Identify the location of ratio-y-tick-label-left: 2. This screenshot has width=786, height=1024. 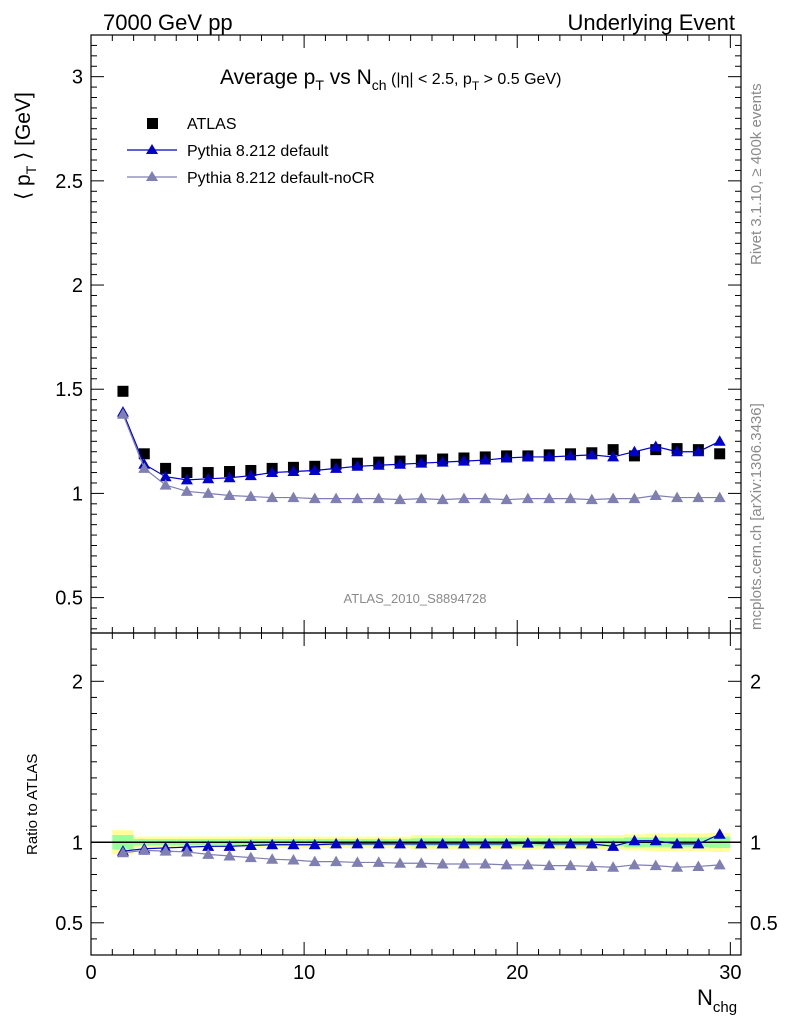
(77, 682).